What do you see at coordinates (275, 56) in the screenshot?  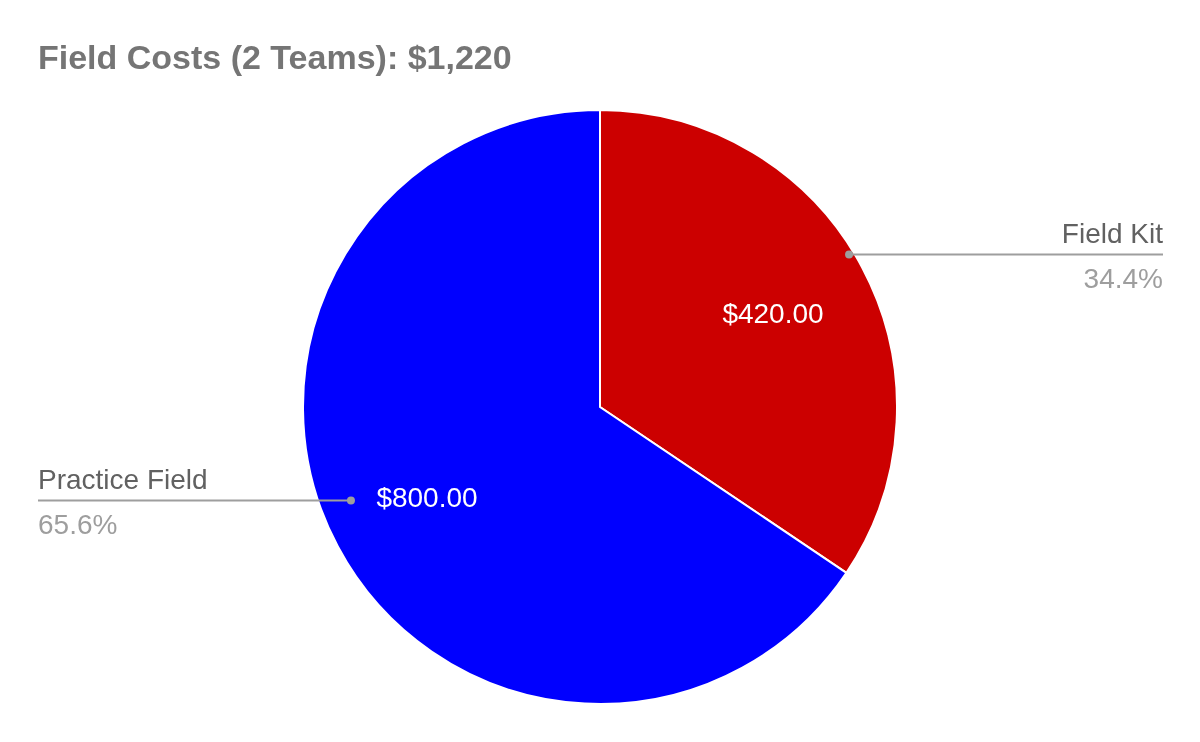 I see `chart-title: Field Costs (2 Teams): $1,220` at bounding box center [275, 56].